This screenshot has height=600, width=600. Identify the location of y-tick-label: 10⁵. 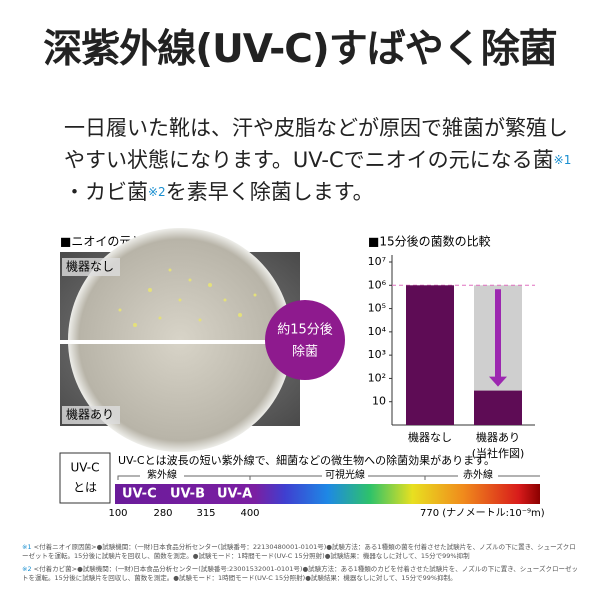
(377, 308).